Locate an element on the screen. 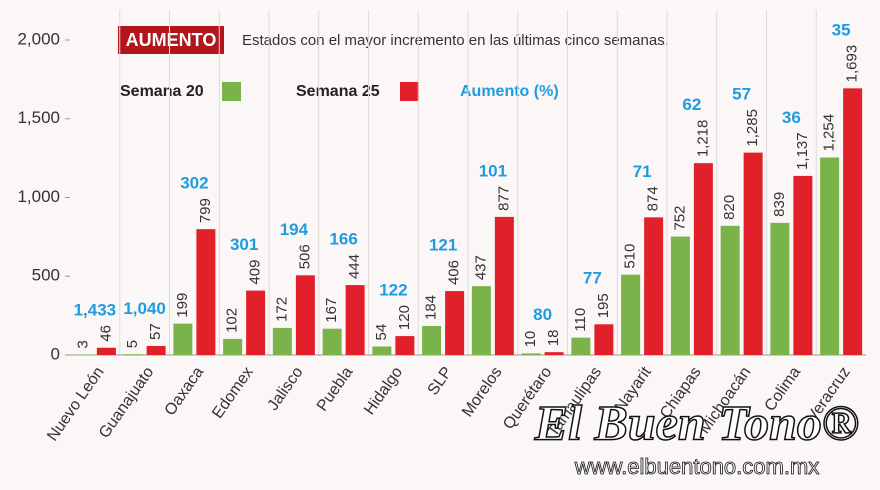  value-label: 444 is located at coordinates (354, 266).